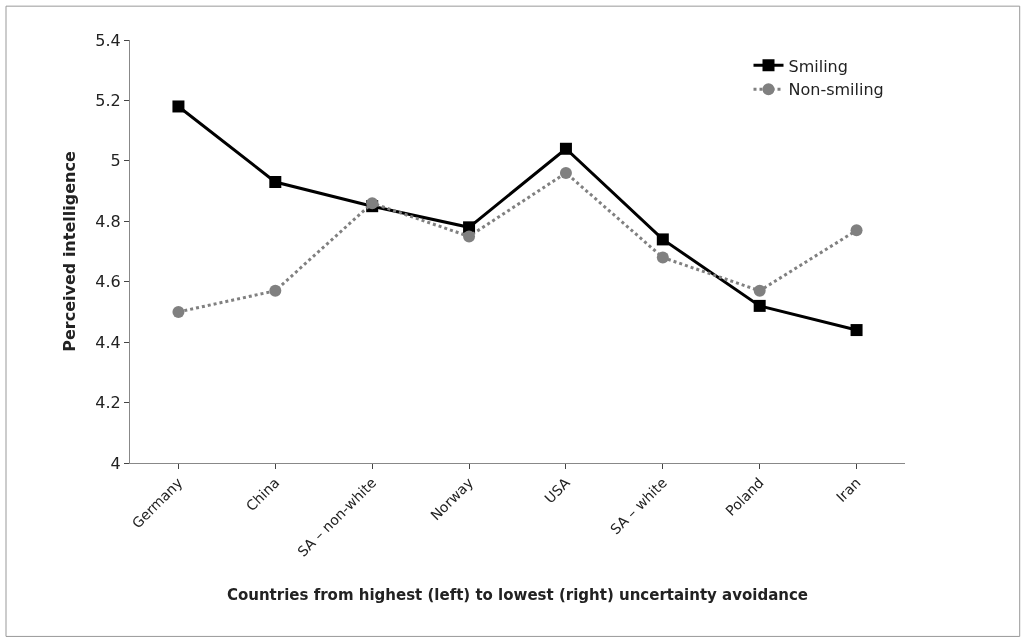 This screenshot has width=1025, height=643. Describe the element at coordinates (836, 90) in the screenshot. I see `legend-label: Non-smiling` at that location.